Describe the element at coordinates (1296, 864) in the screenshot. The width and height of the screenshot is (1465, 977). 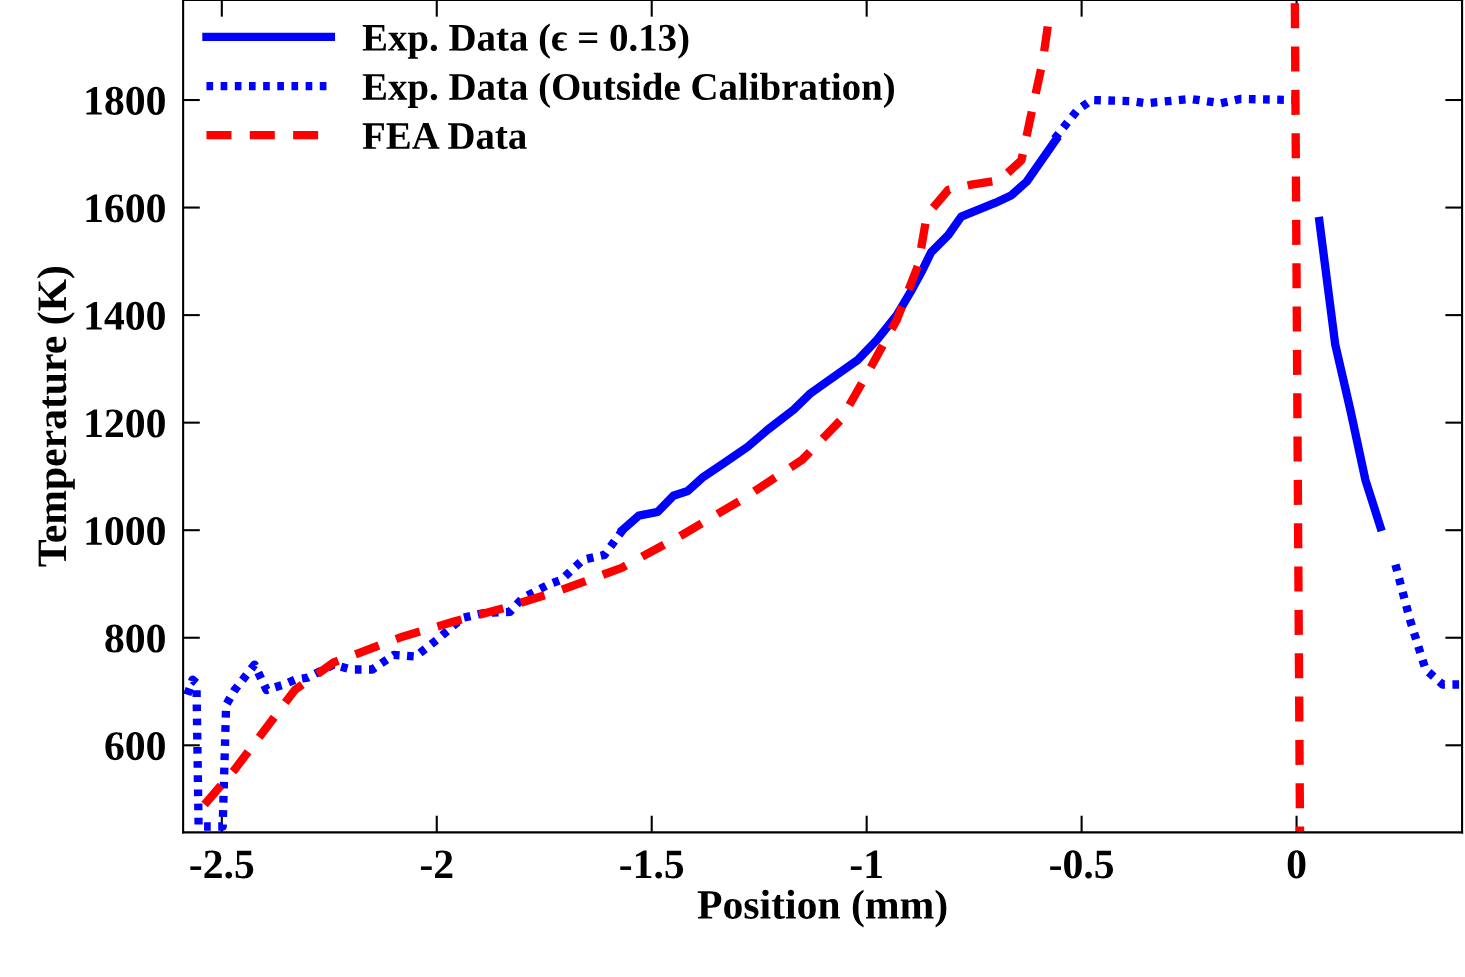
I see `x-tick-label: 0` at that location.